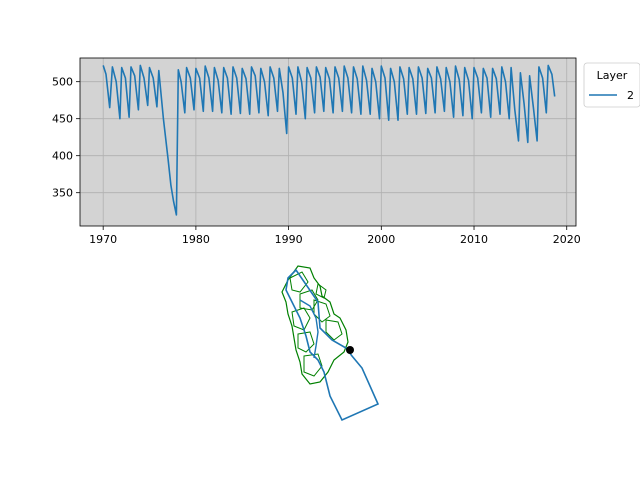 The image size is (640, 480). I want to click on y-tick-label: 400, so click(62, 156).